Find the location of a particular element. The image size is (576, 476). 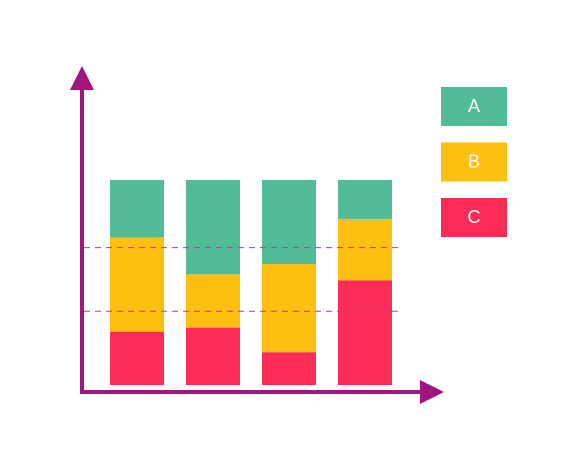

legend-label: A is located at coordinates (474, 106).